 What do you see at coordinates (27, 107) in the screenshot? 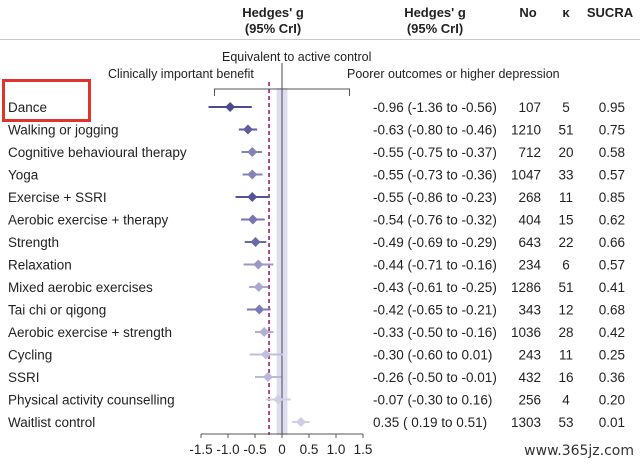
I see `row-label: Dance` at bounding box center [27, 107].